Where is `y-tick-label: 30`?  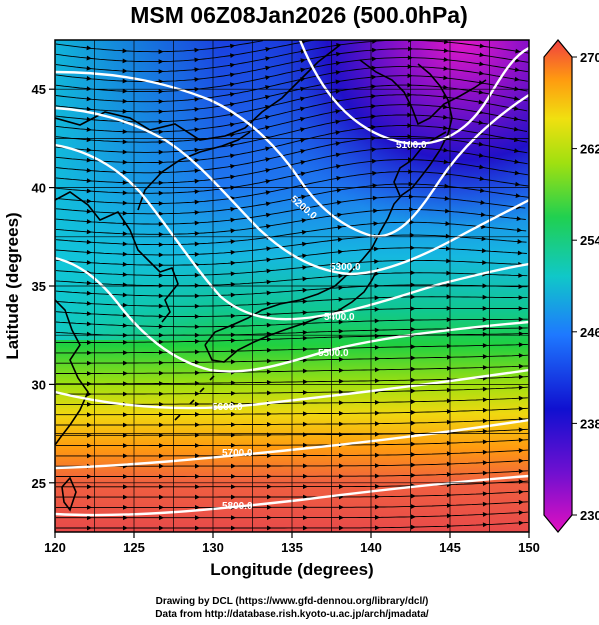 y-tick-label: 30 is located at coordinates (39, 384).